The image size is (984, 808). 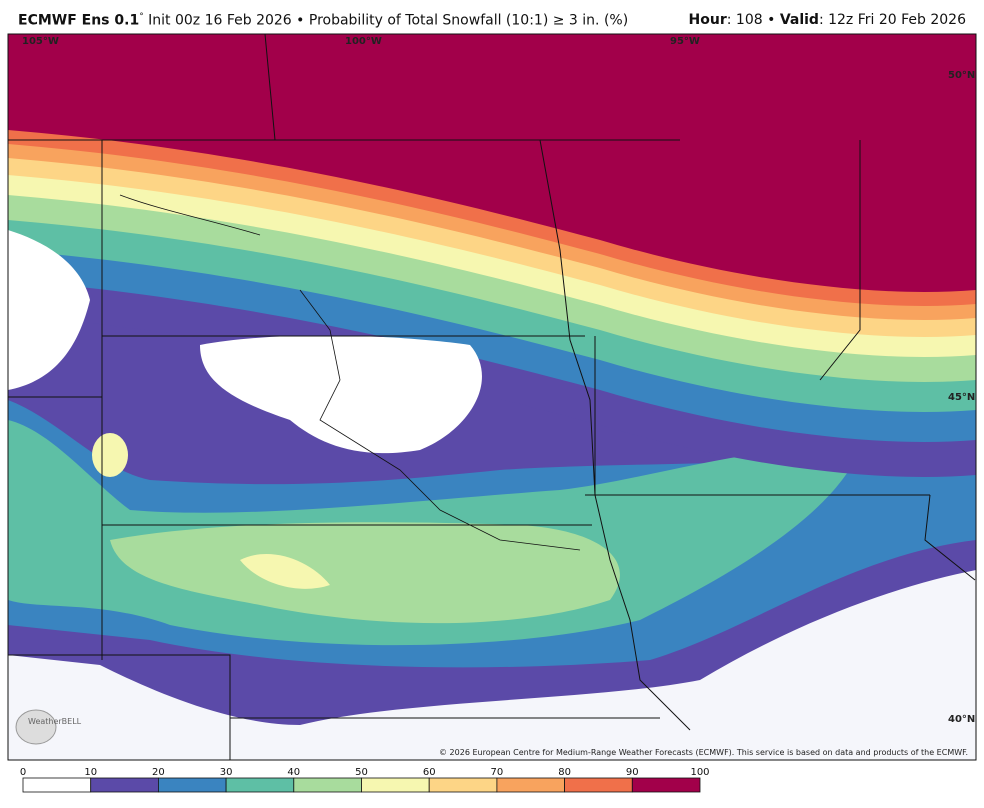 What do you see at coordinates (753, 20) in the screenshot?
I see `hour-value: : 108 •` at bounding box center [753, 20].